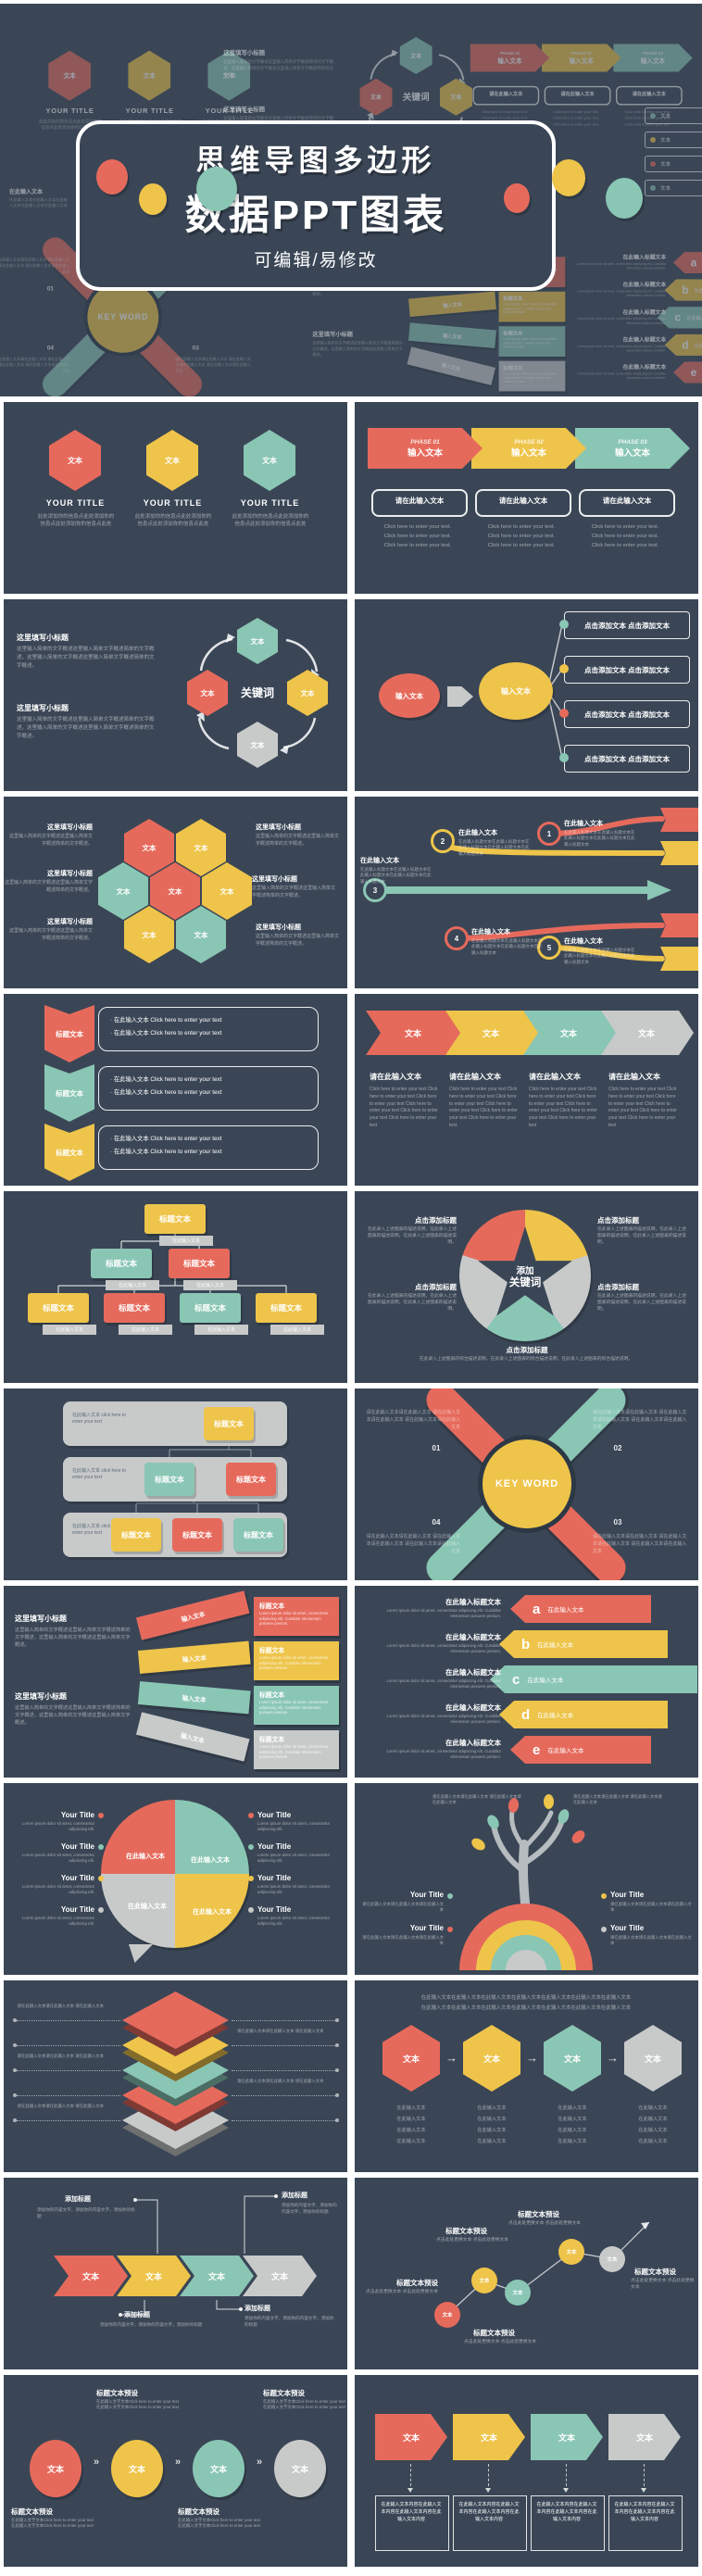 The width and height of the screenshot is (702, 2576). I want to click on mid-ellipse: 输入文本, so click(516, 691).